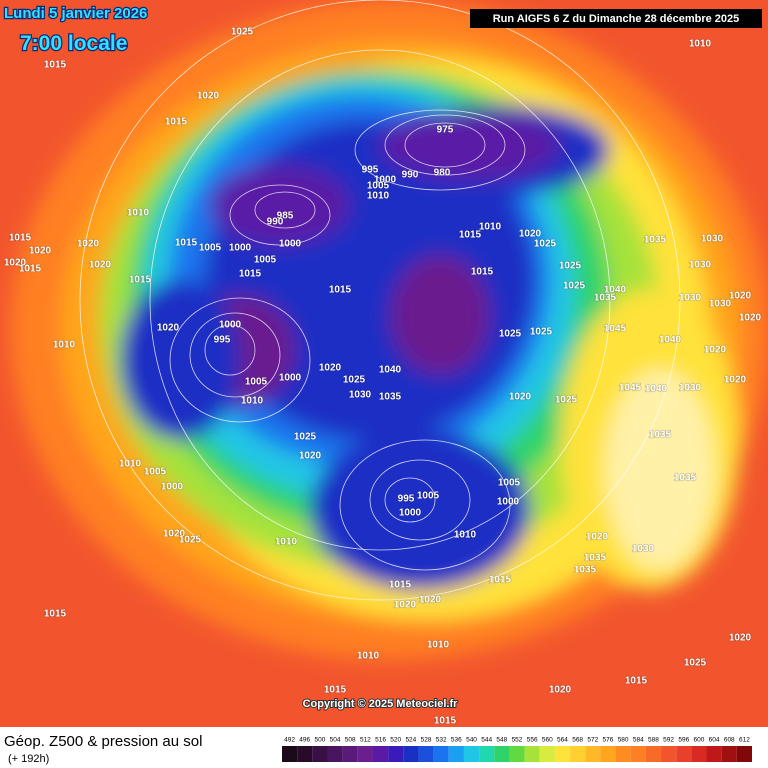 Image resolution: width=768 pixels, height=768 pixels. What do you see at coordinates (319, 740) in the screenshot?
I see `colorbar-label: 500` at bounding box center [319, 740].